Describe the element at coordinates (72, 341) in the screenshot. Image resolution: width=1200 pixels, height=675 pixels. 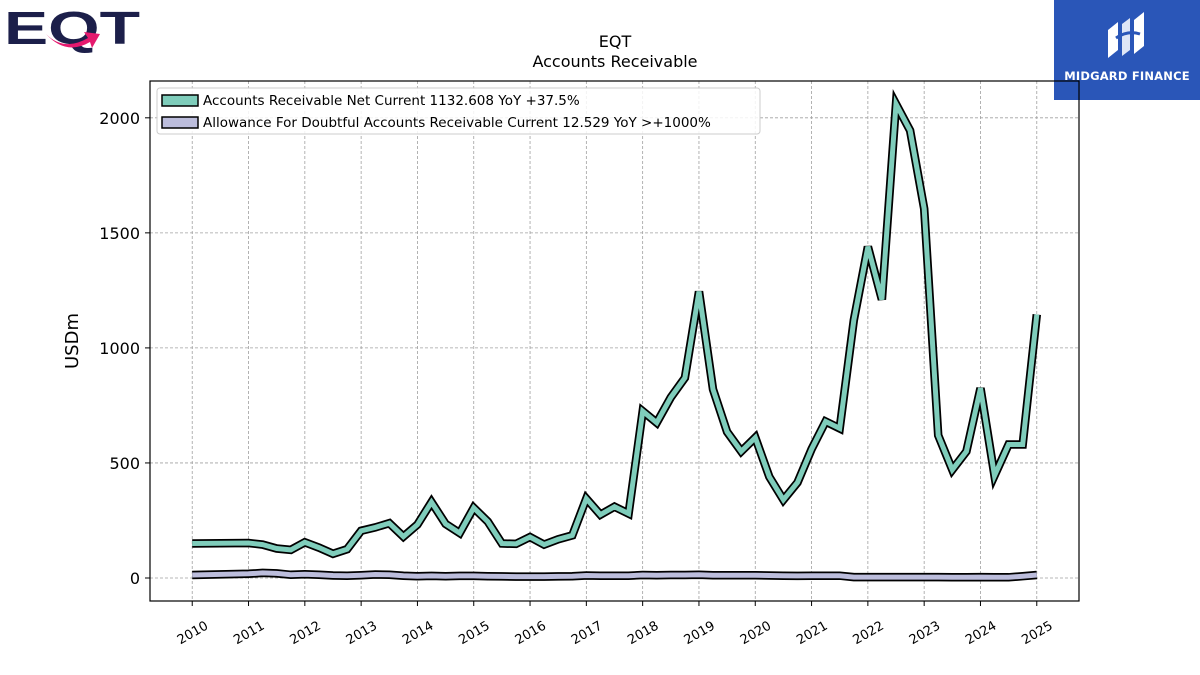
I see `y-axis-label: USDm` at that location.